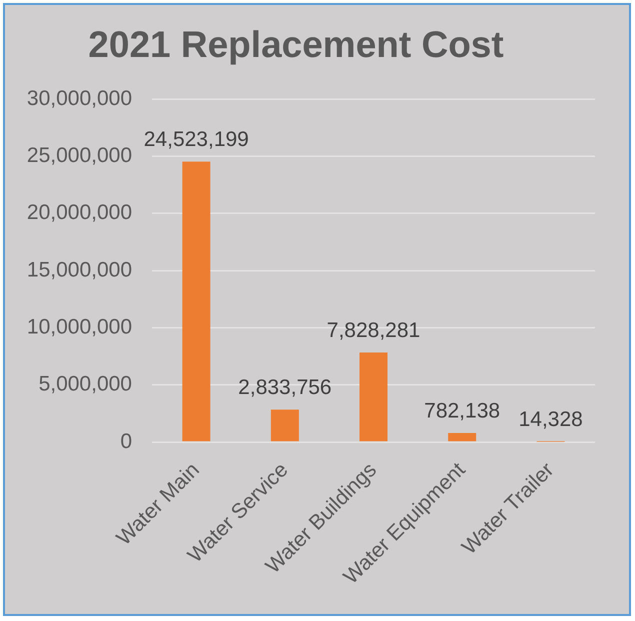 This screenshot has width=635, height=621. Describe the element at coordinates (462, 410) in the screenshot. I see `data-label: 782,138` at that location.